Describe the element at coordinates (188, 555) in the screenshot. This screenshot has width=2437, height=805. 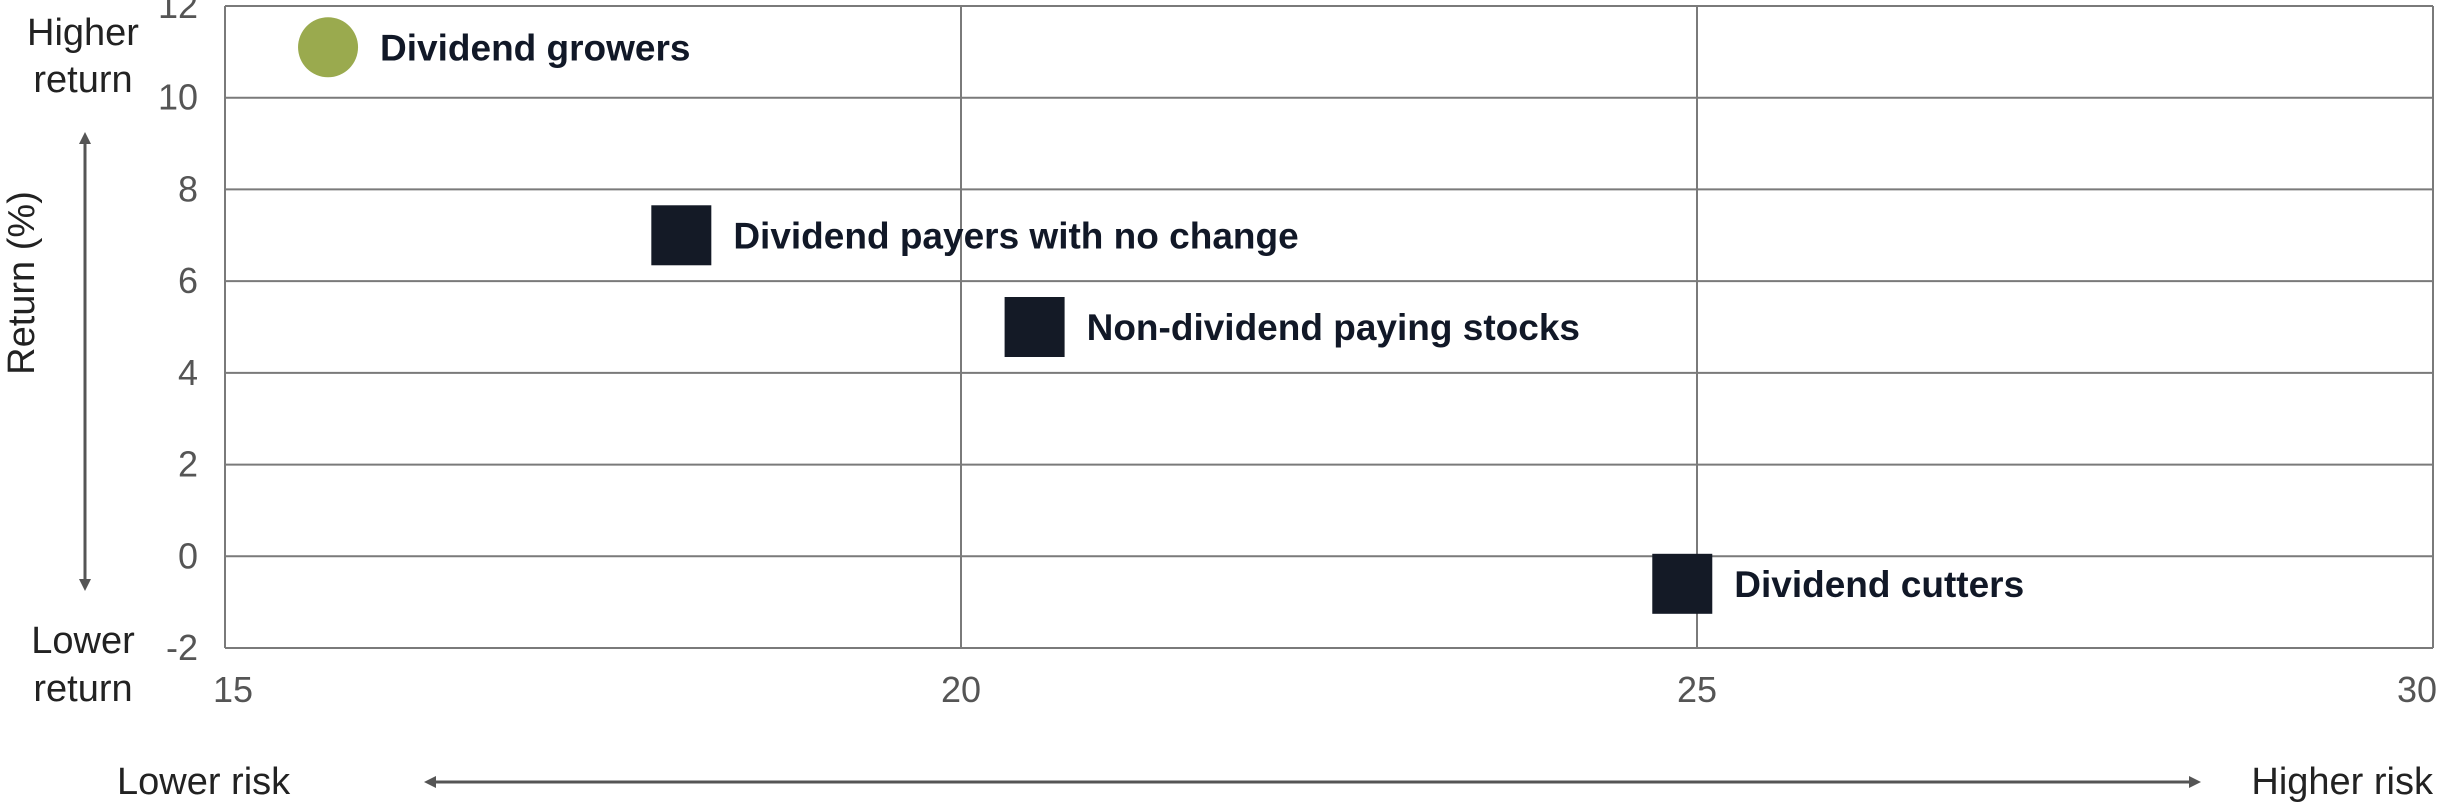
I see `y-tick-label: 0` at that location.